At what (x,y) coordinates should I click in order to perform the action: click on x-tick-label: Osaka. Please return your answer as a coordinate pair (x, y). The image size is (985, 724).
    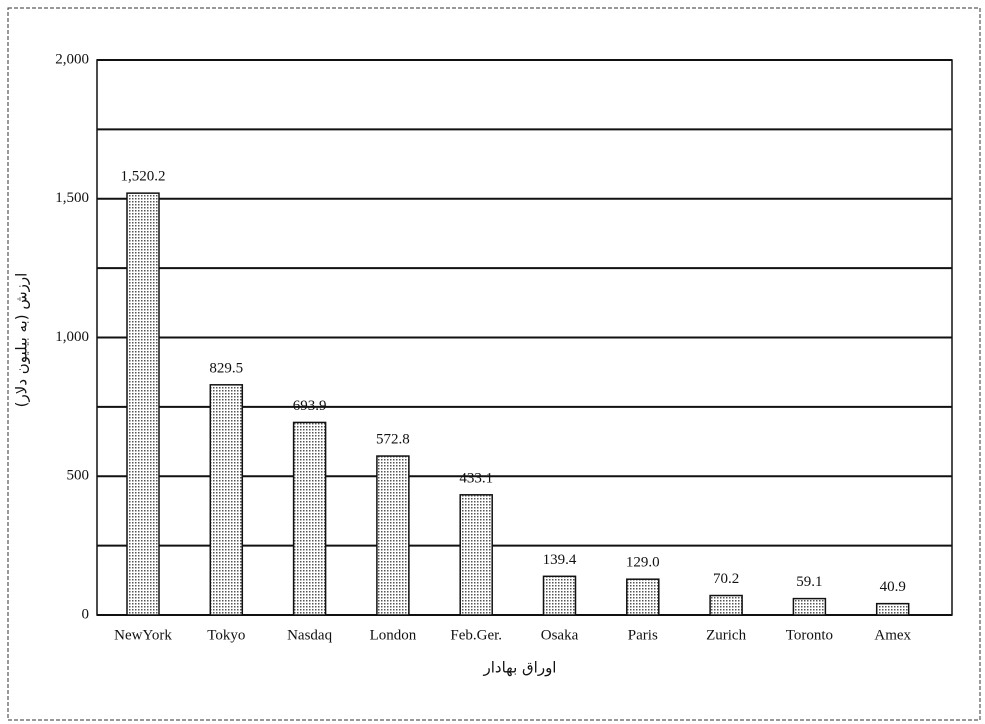
    Looking at the image, I should click on (560, 635).